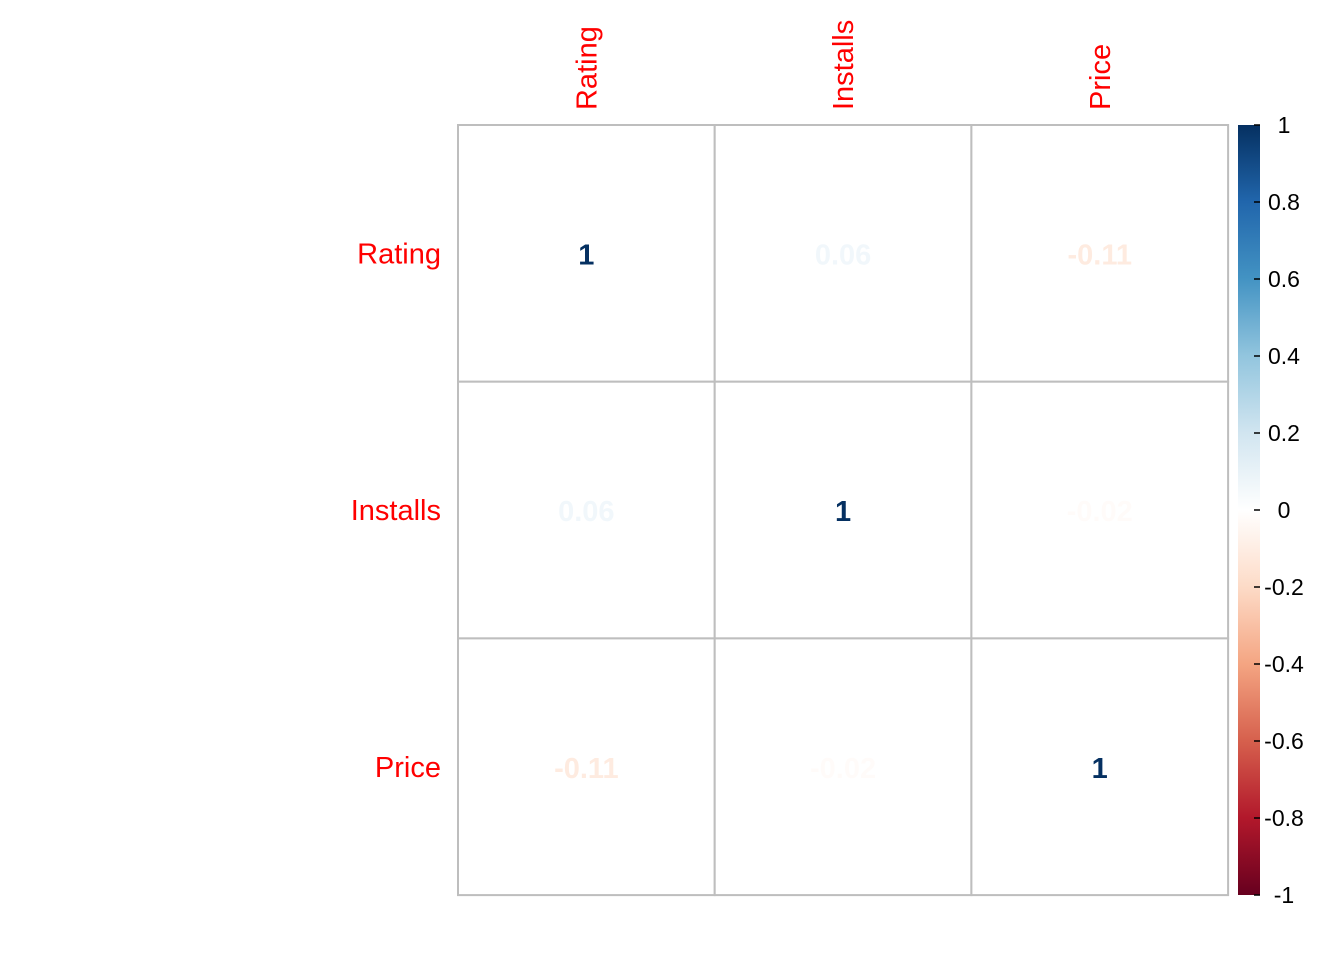 The height and width of the screenshot is (960, 1344). I want to click on colorbar-tick-label: 0.8, so click(1284, 202).